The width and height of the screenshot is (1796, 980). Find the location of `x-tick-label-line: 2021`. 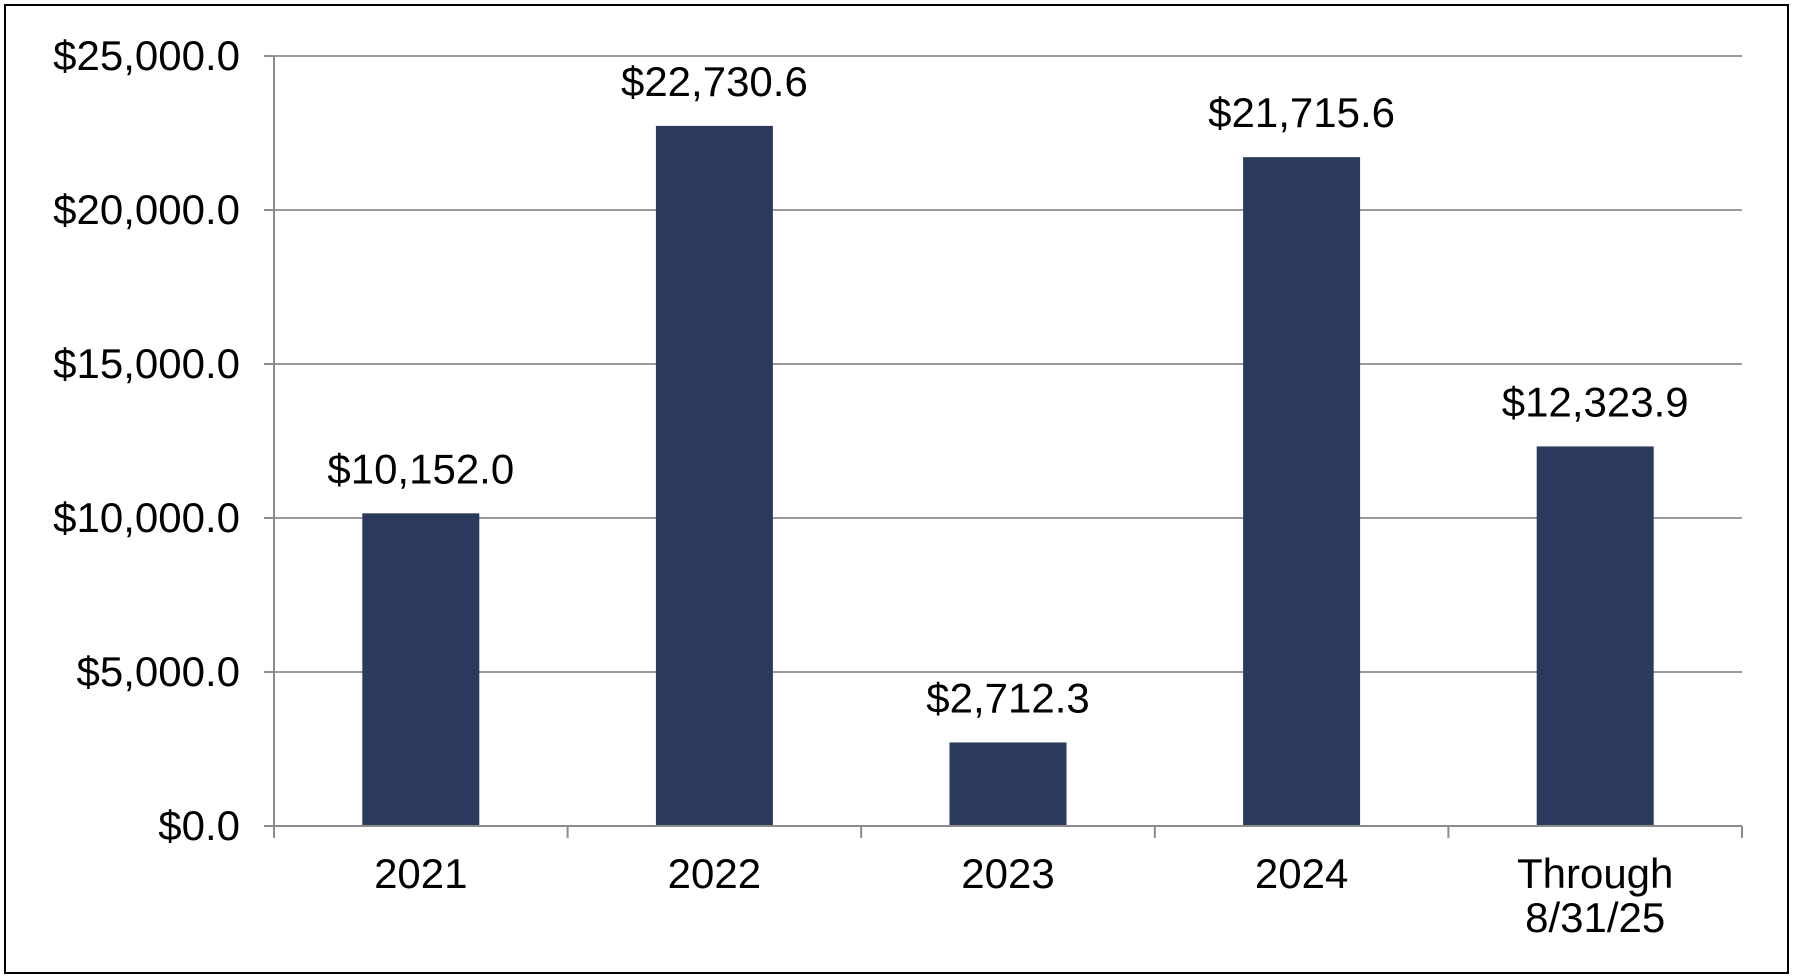

x-tick-label-line: 2021 is located at coordinates (420, 873).